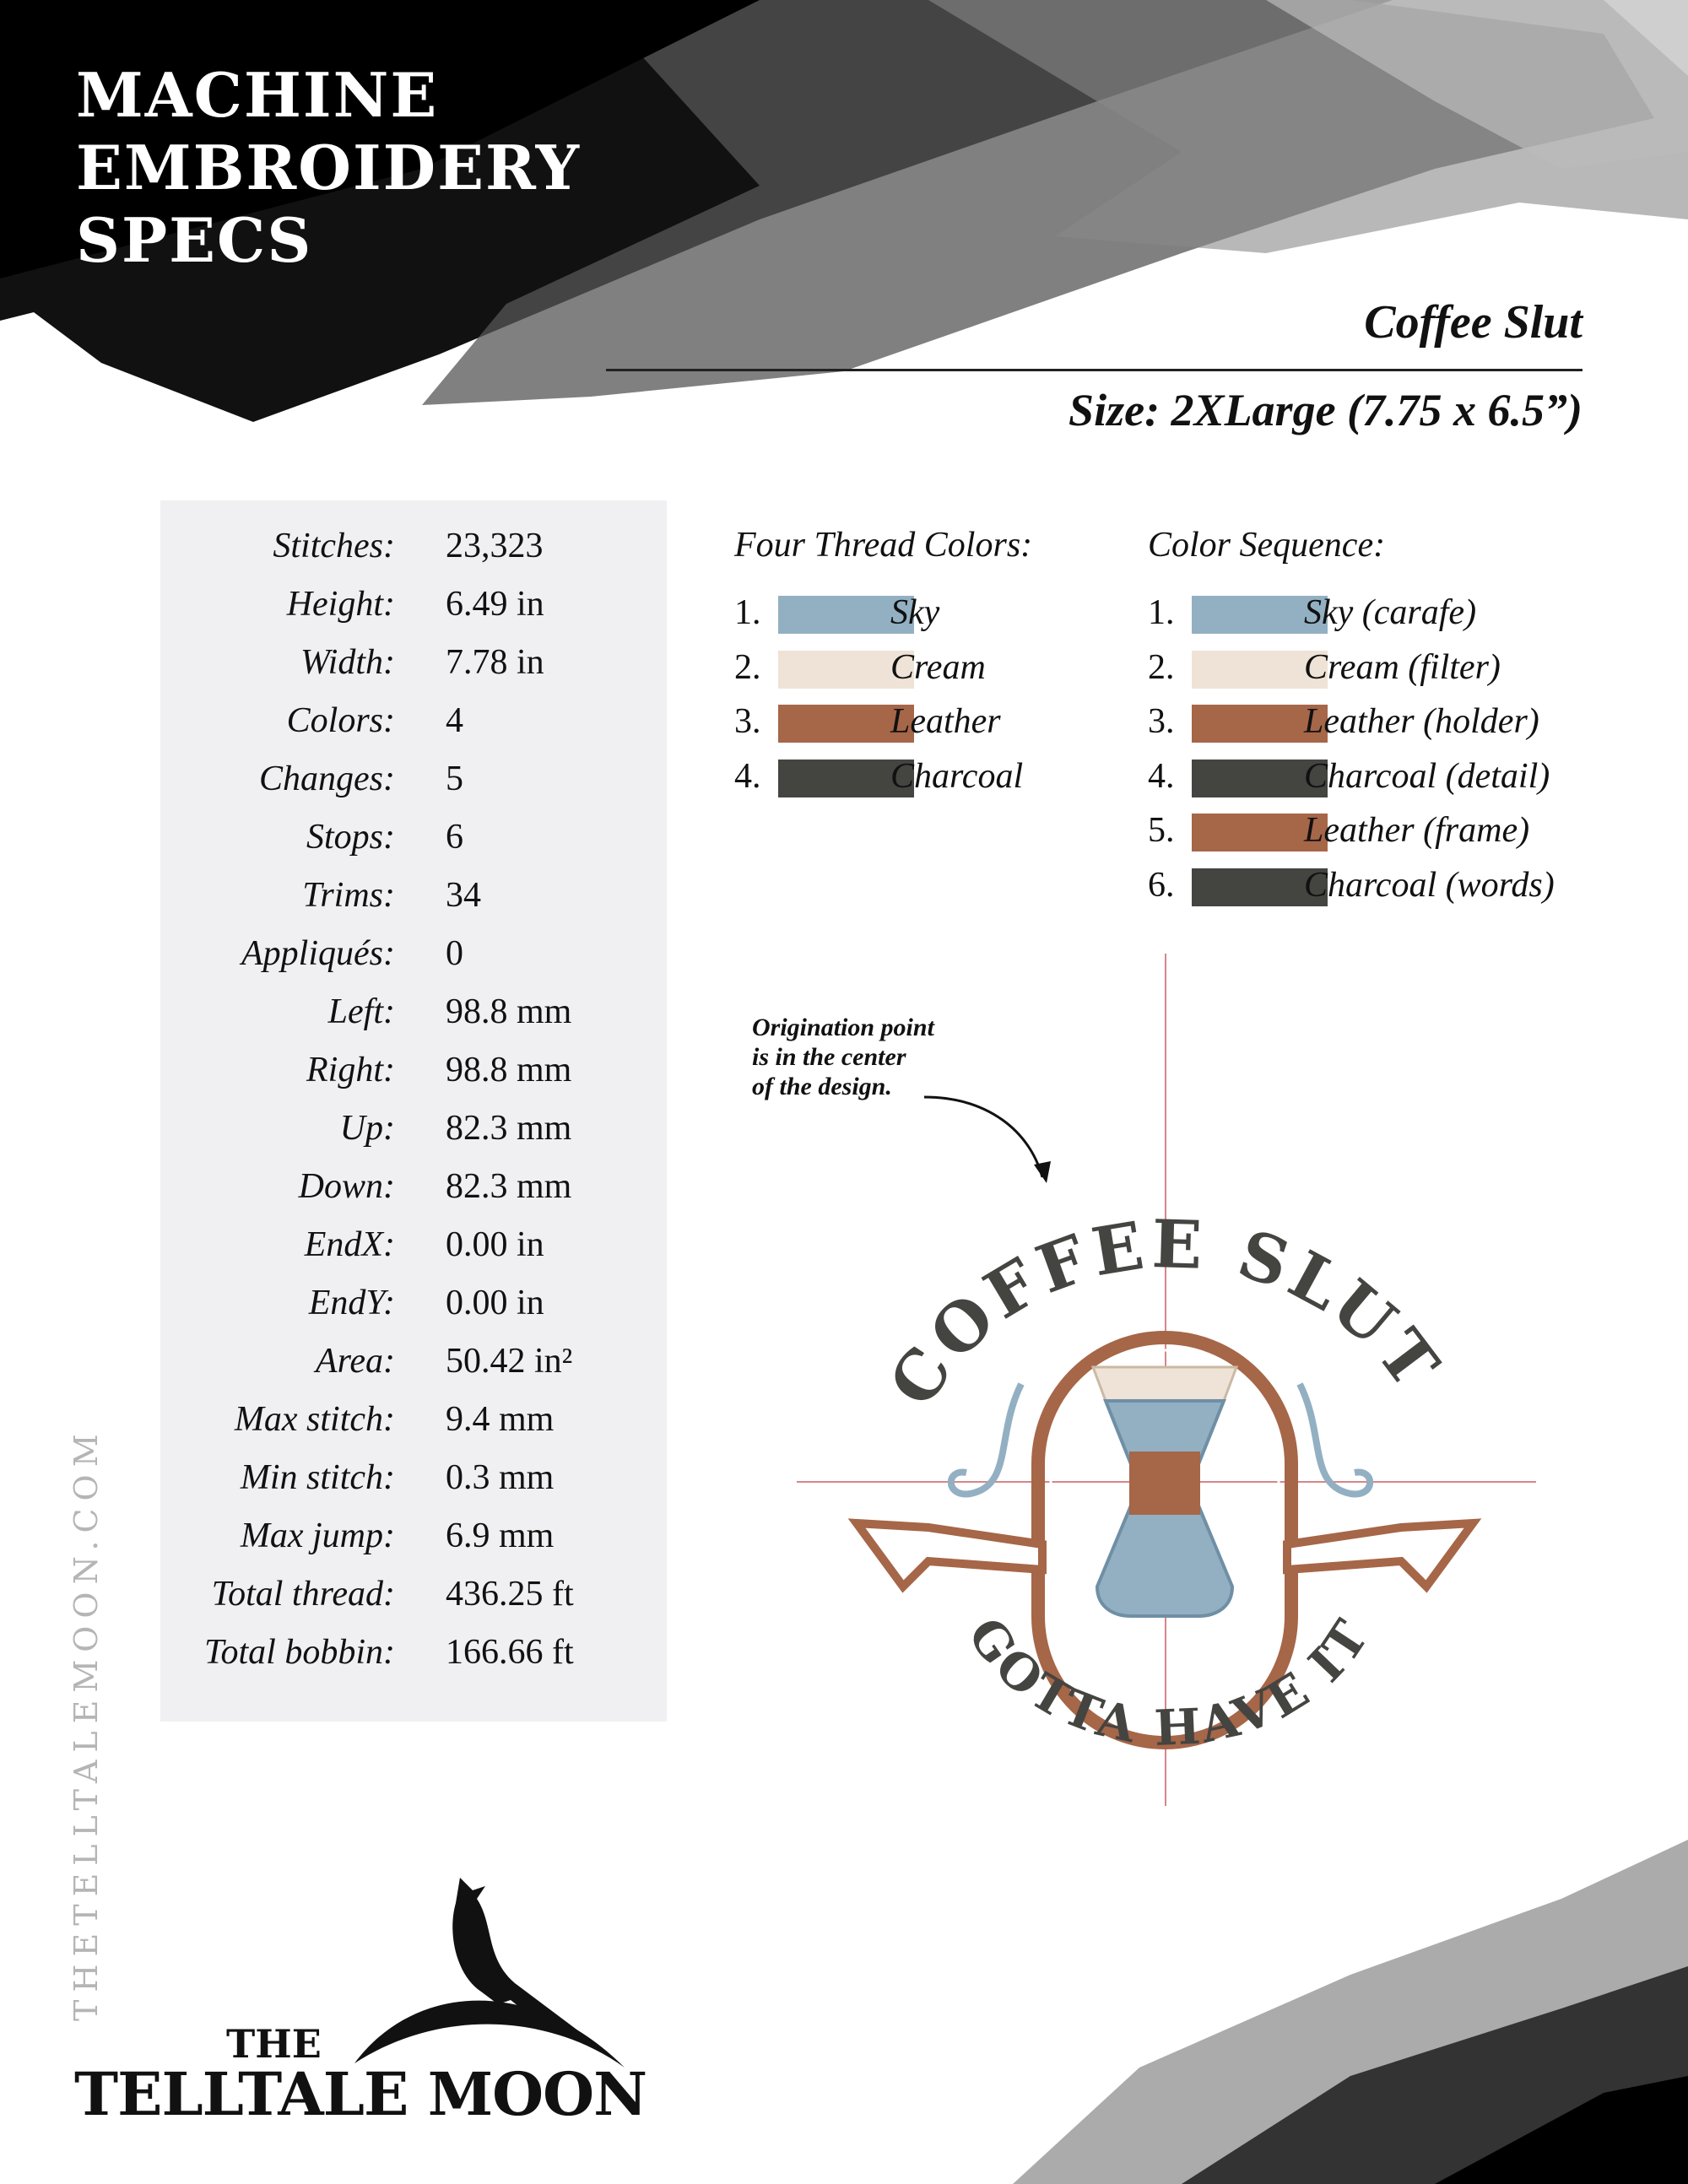  What do you see at coordinates (915, 612) in the screenshot?
I see `color-name: Sky` at bounding box center [915, 612].